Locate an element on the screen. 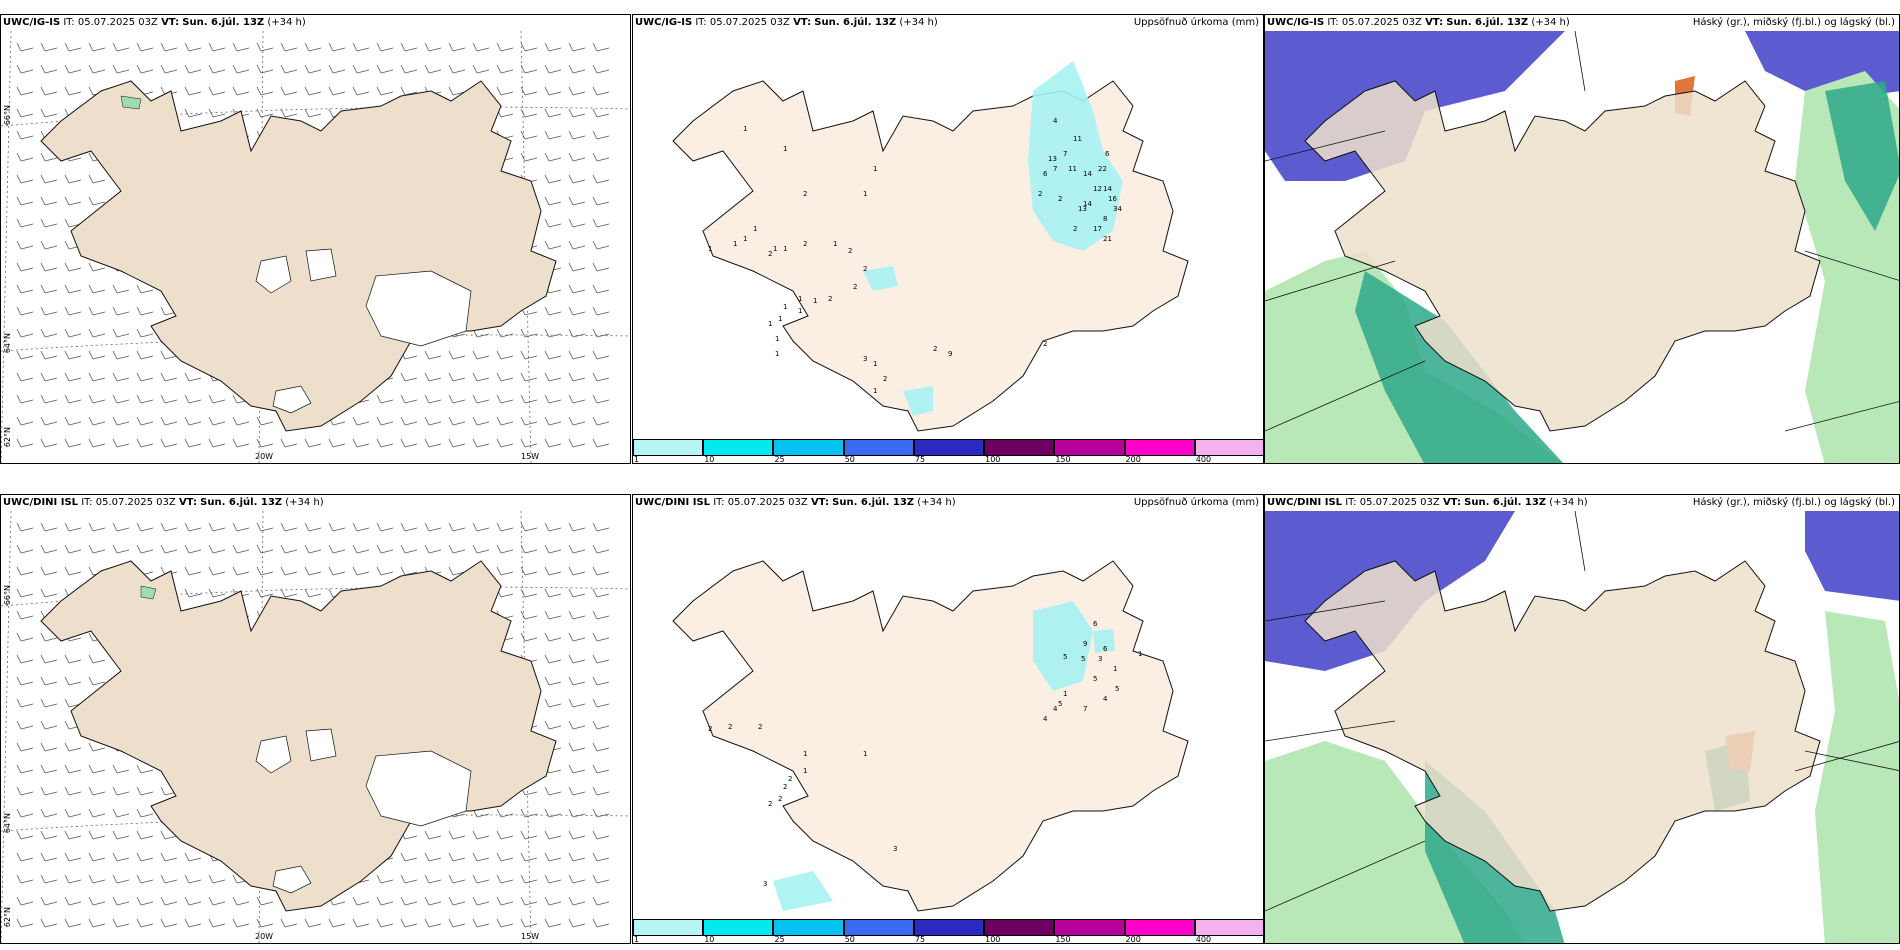 This screenshot has height=950, width=1900. small-green-patch is located at coordinates (148, 592).